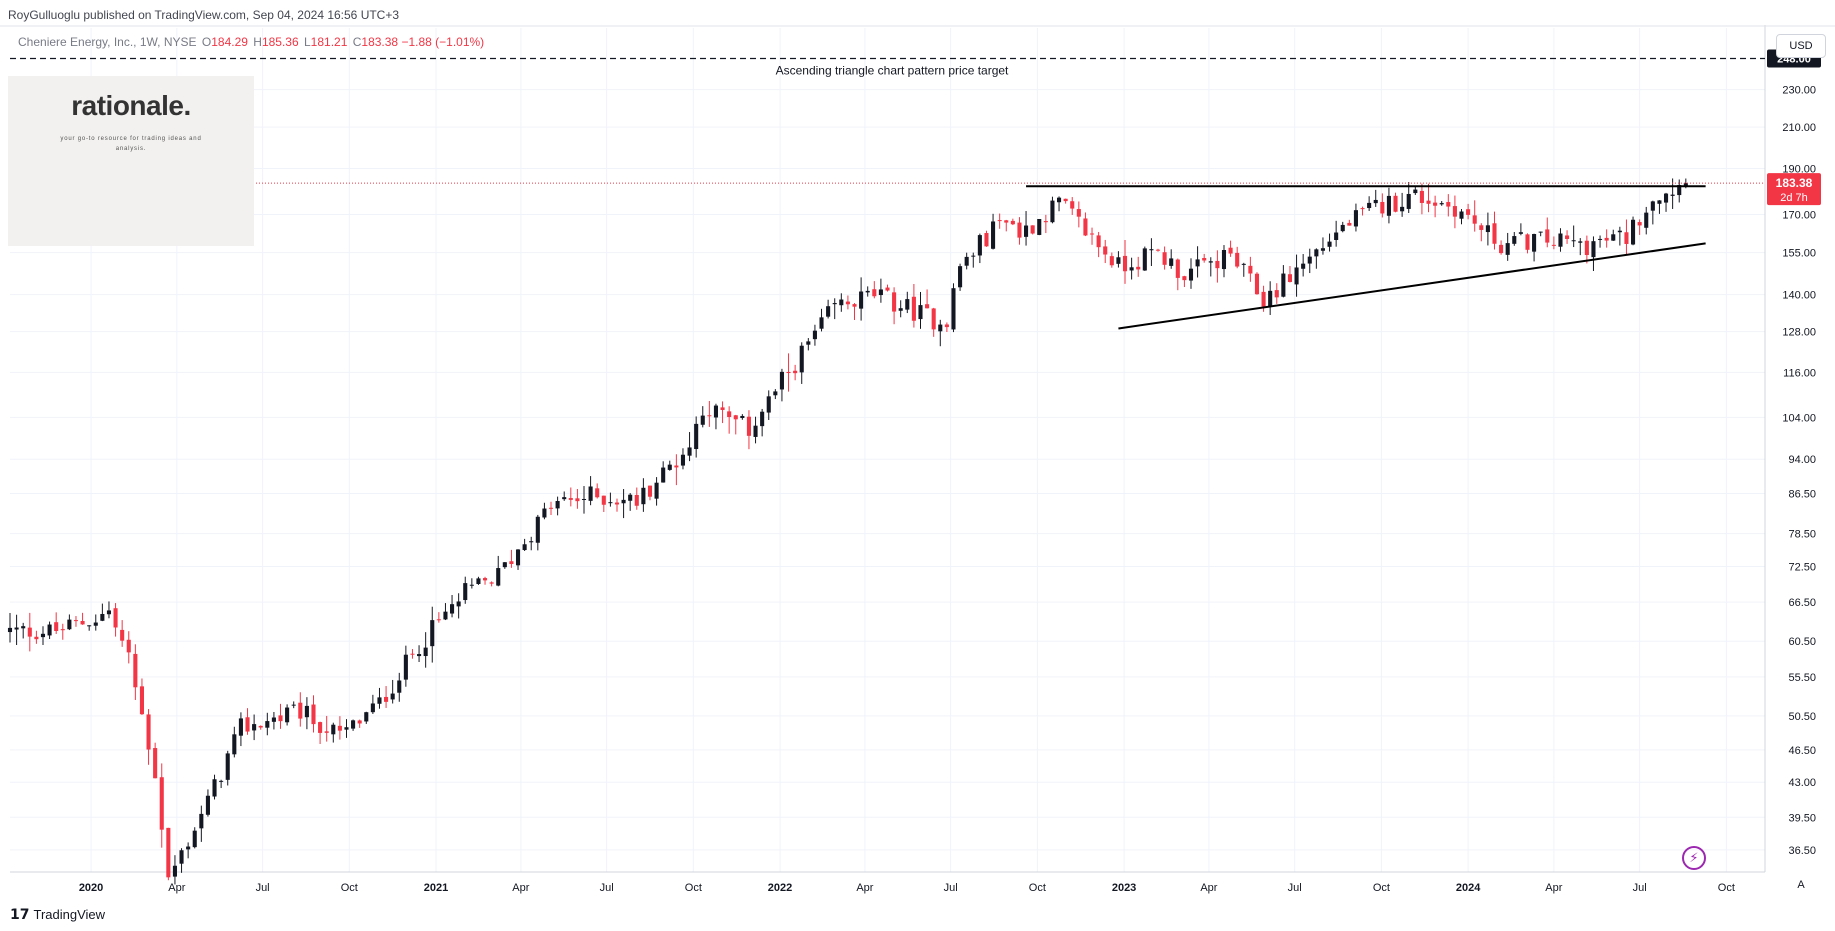 The width and height of the screenshot is (1835, 931). Describe the element at coordinates (1694, 858) in the screenshot. I see `lightning-icon: ⚡` at that location.